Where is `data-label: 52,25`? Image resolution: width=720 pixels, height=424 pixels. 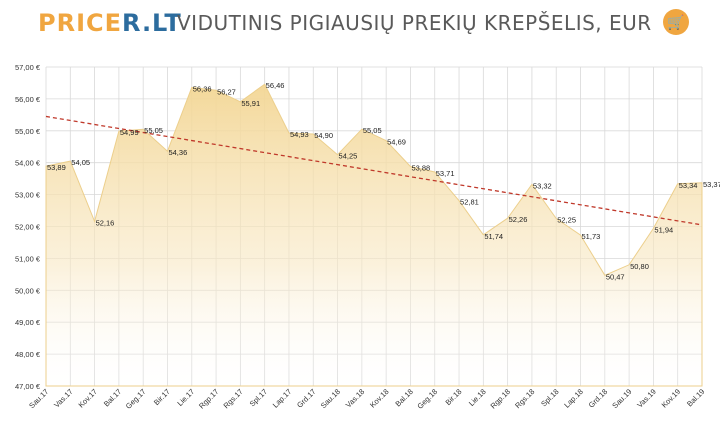 data-label: 52,25 is located at coordinates (566, 220).